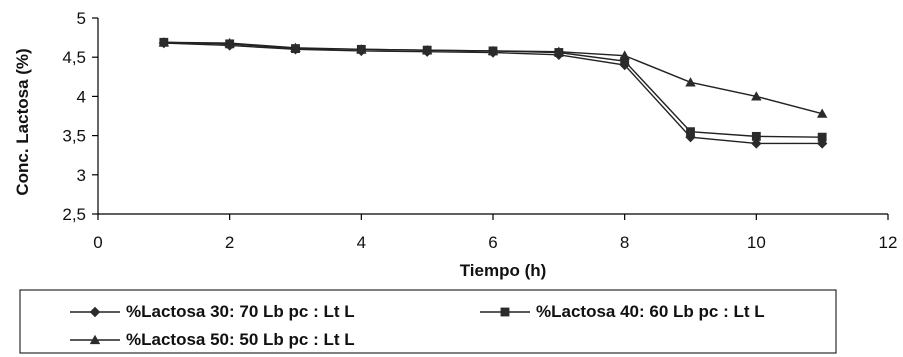 This screenshot has height=357, width=903. Describe the element at coordinates (74, 57) in the screenshot. I see `y-tick-label: 4,5` at that location.